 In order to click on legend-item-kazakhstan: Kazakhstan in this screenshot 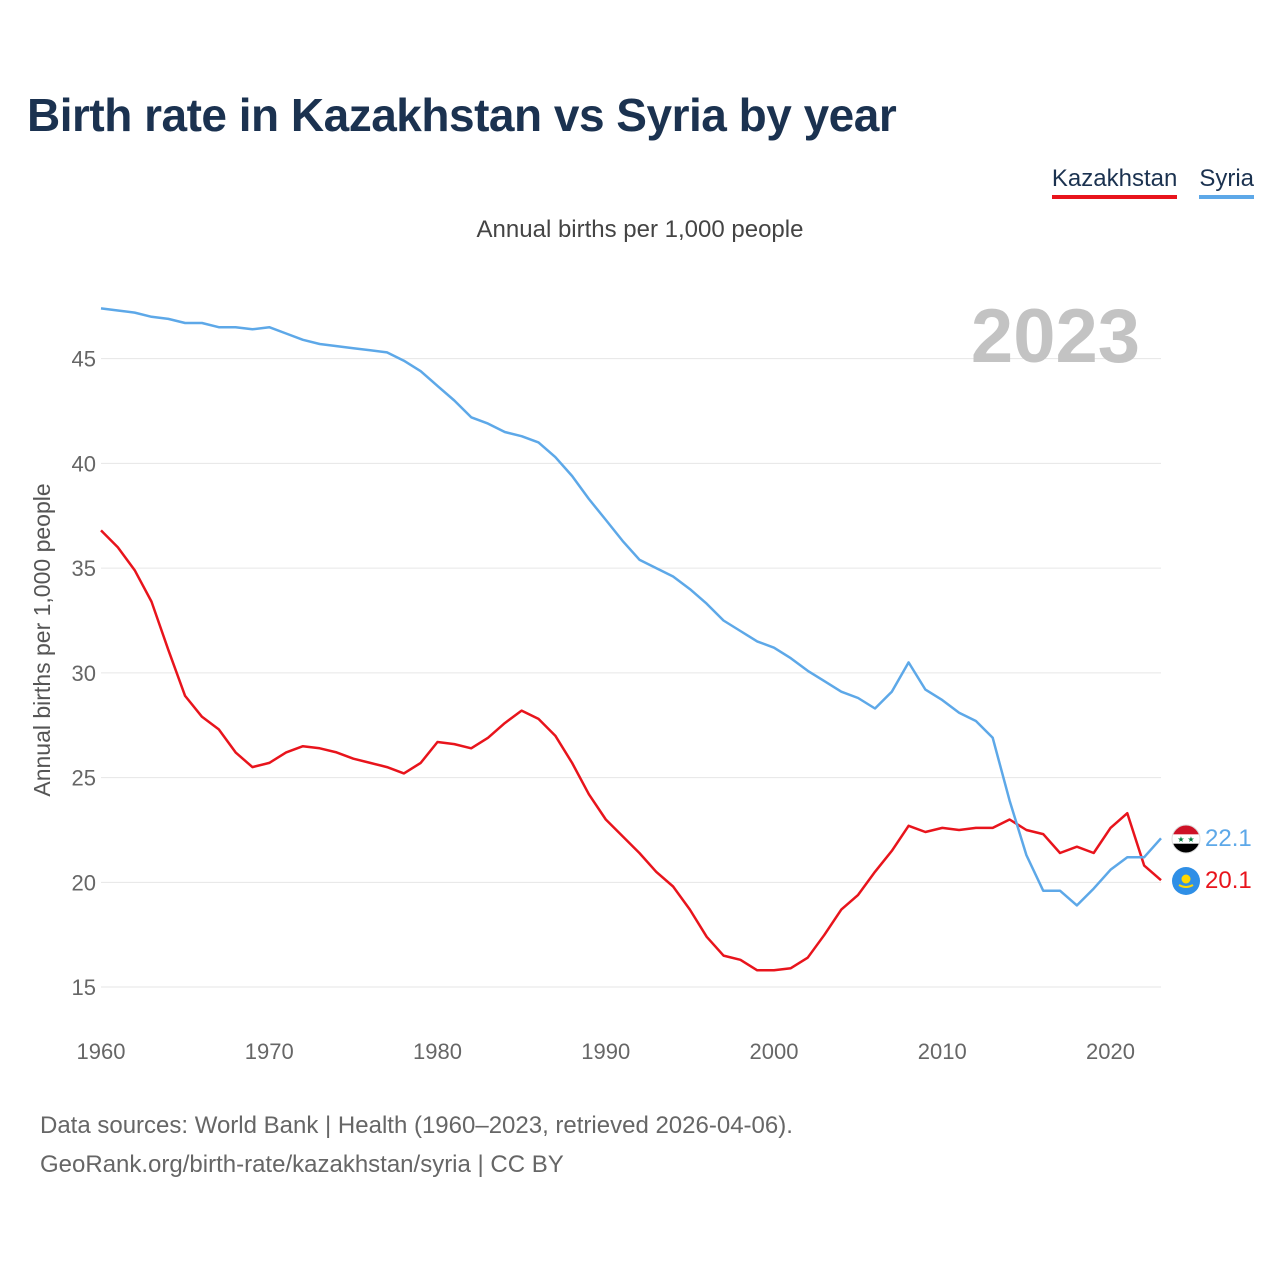, I will do `click(1114, 182)`.